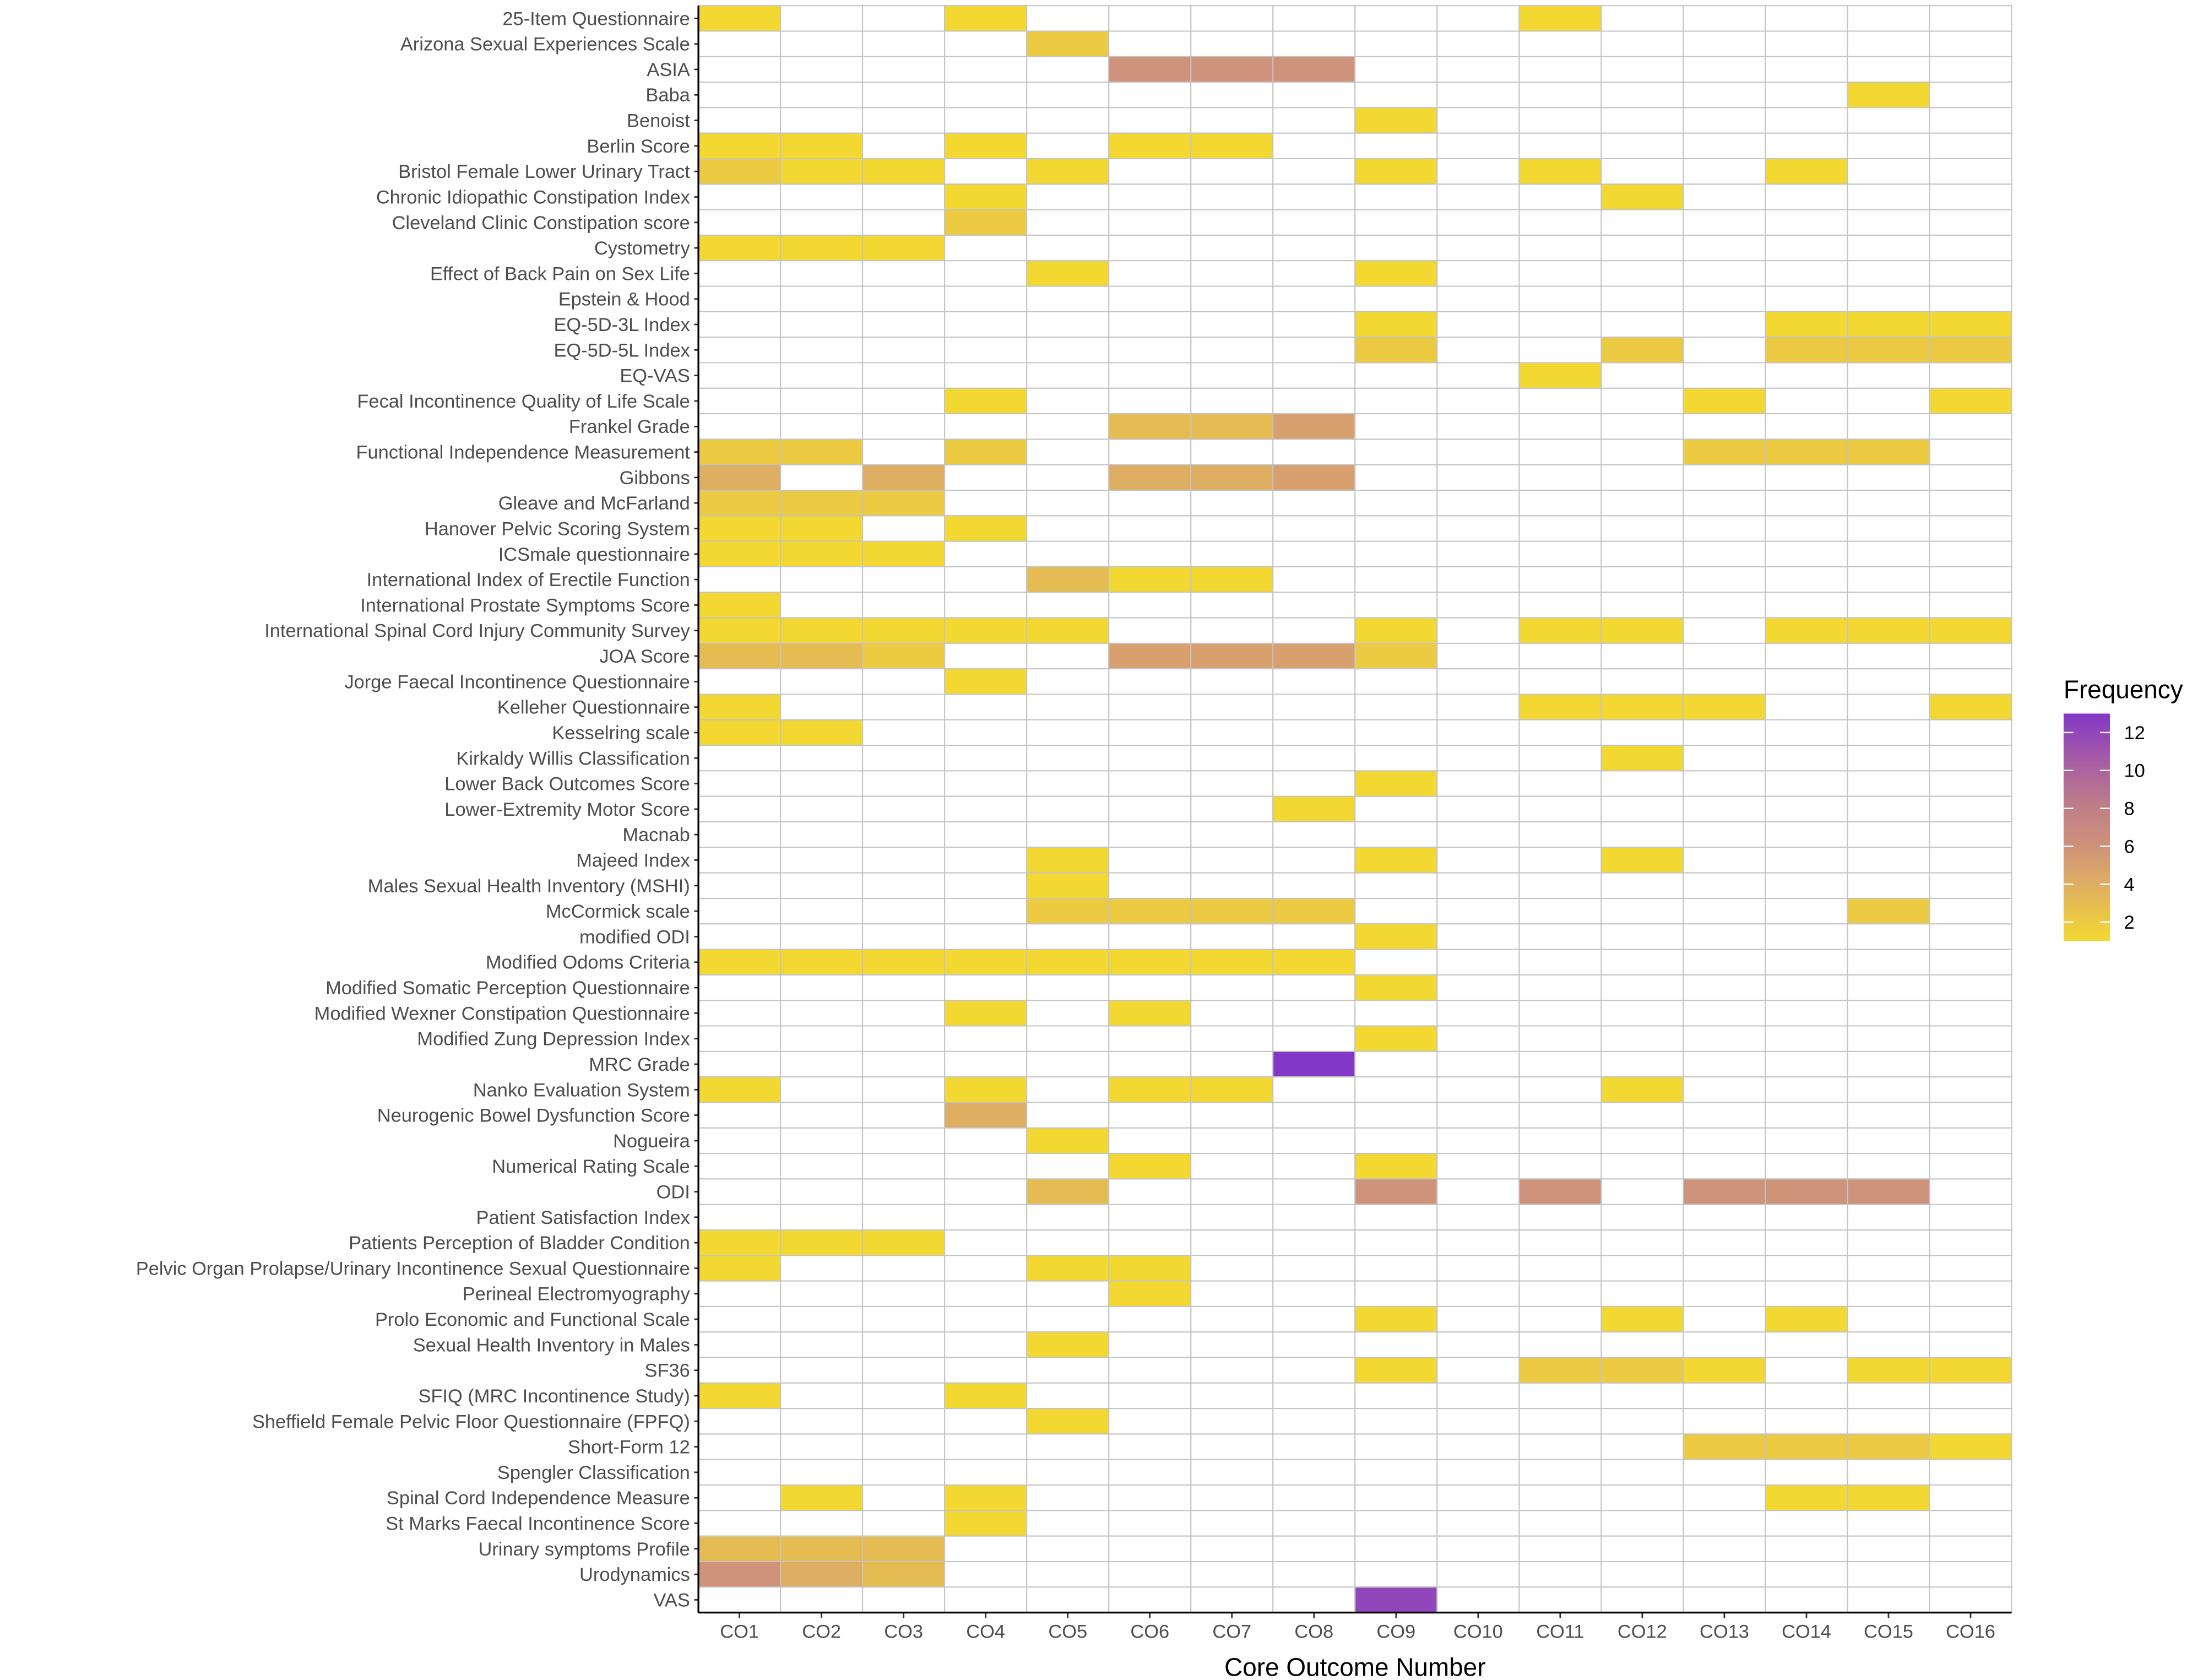 This screenshot has width=2203, height=1680. Describe the element at coordinates (2129, 884) in the screenshot. I see `legend-tick-label: 4` at that location.